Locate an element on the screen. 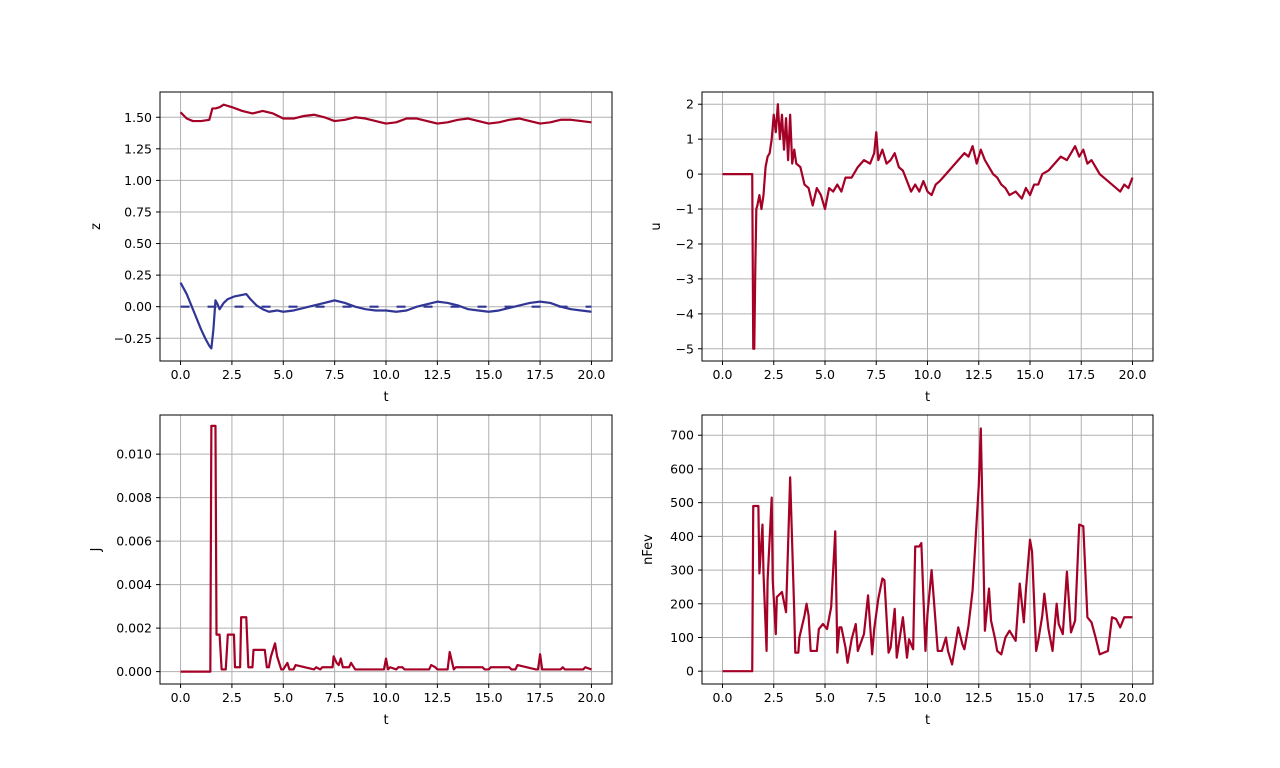 The image size is (1280, 768). xtick-label-J-3: 7.5 is located at coordinates (335, 697).